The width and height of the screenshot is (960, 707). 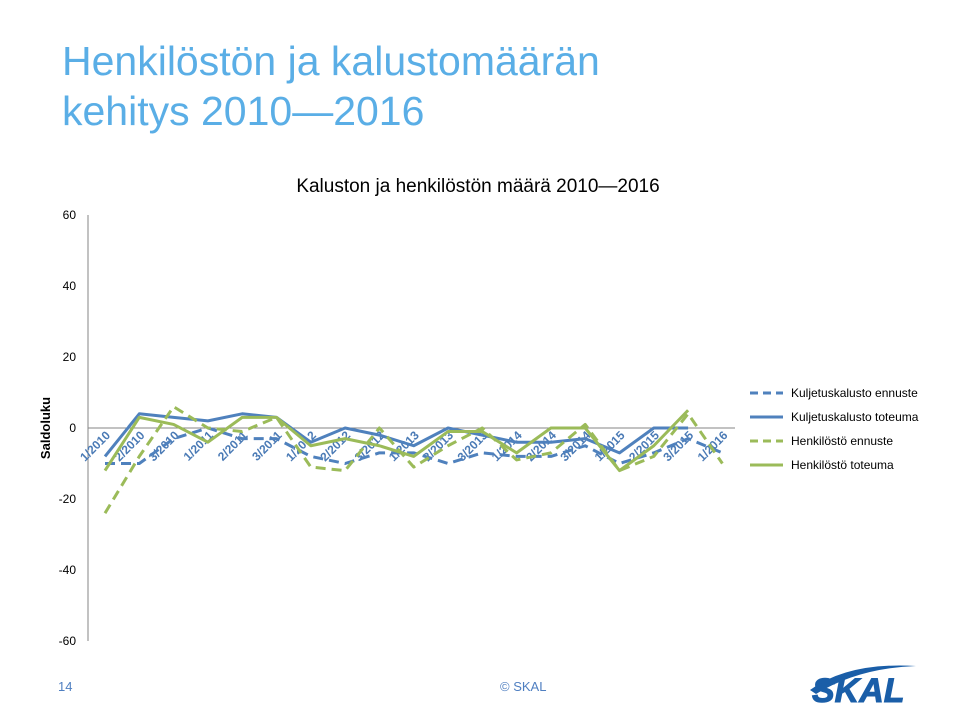 What do you see at coordinates (267, 446) in the screenshot?
I see `x-tick-label: 3/2011` at bounding box center [267, 446].